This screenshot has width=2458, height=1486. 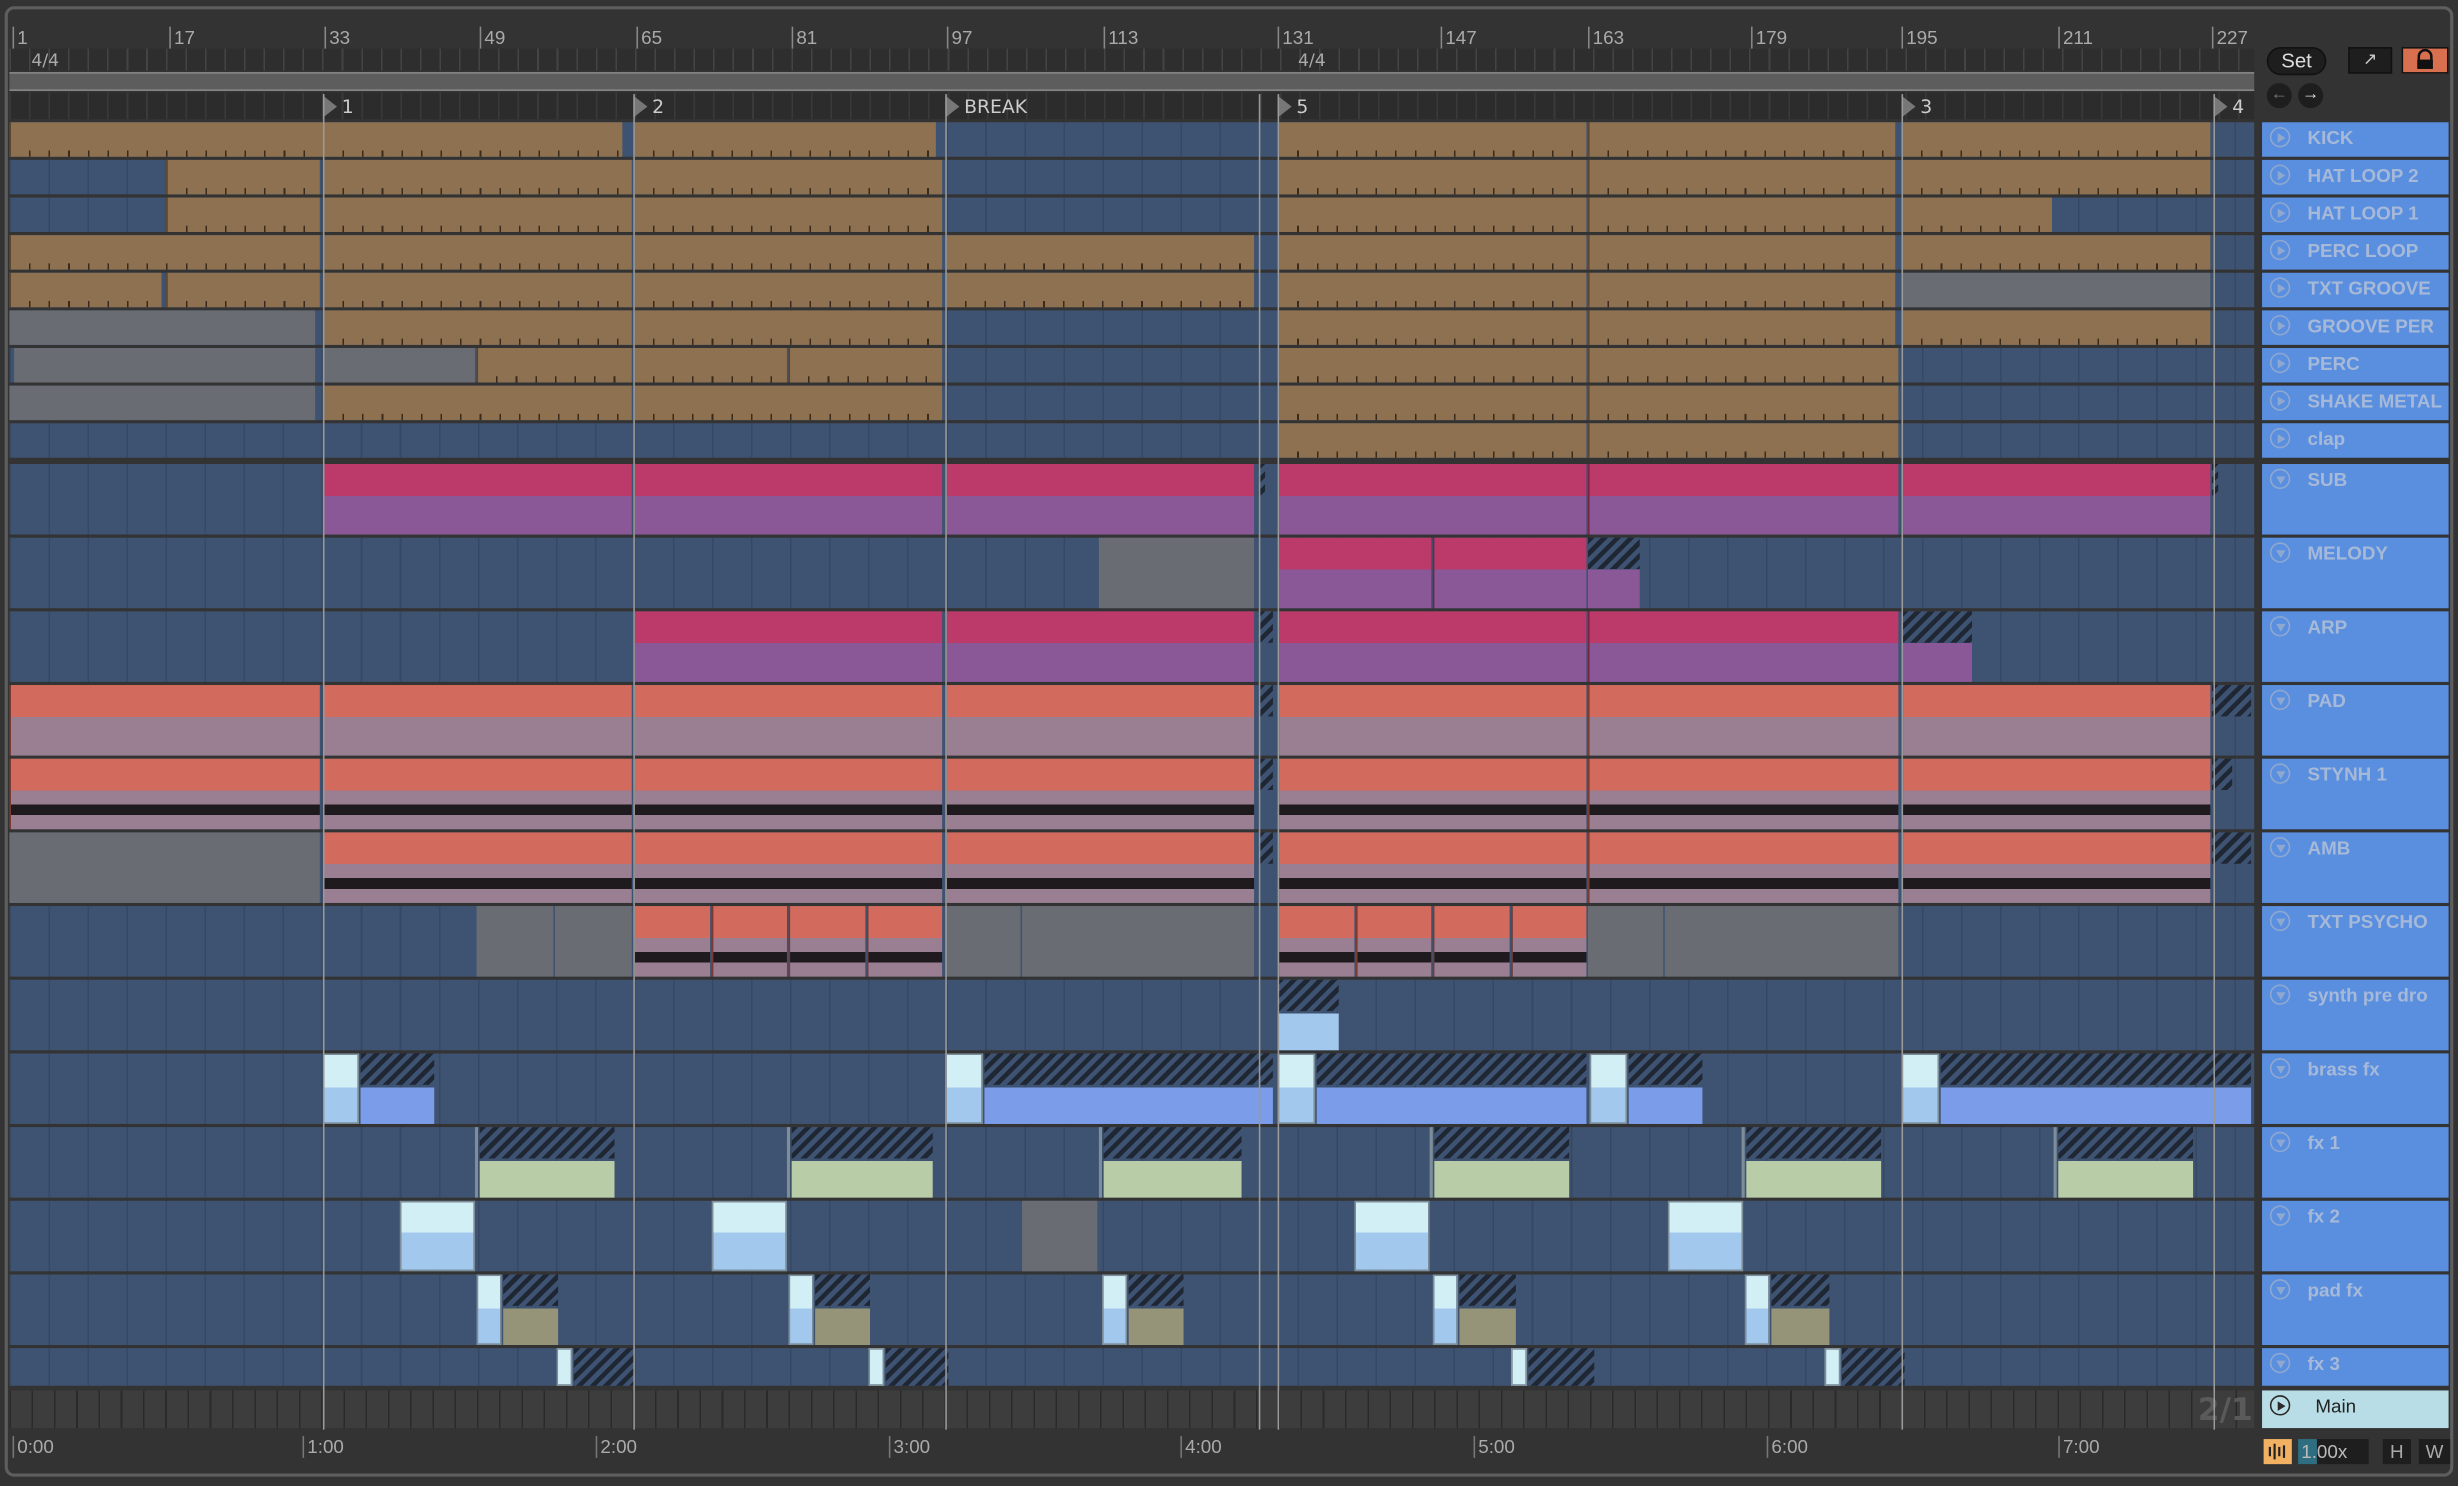 What do you see at coordinates (2355, 365) in the screenshot?
I see `track-header-6: PERC` at bounding box center [2355, 365].